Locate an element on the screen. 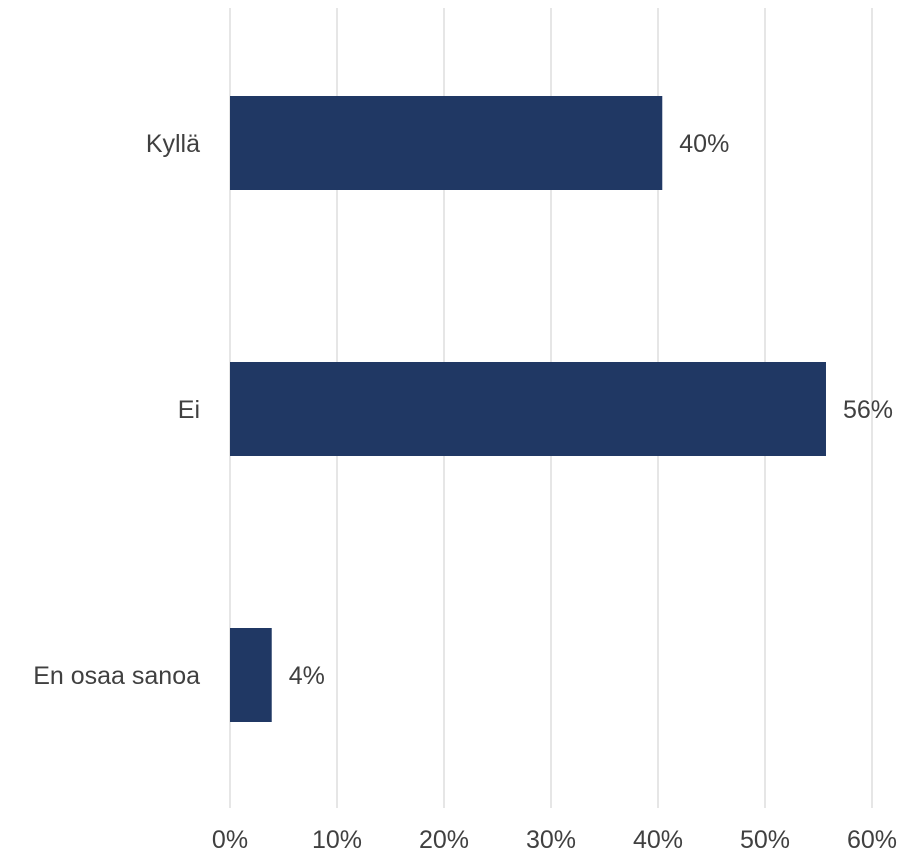  x-tick-label-30: 30% is located at coordinates (551, 840).